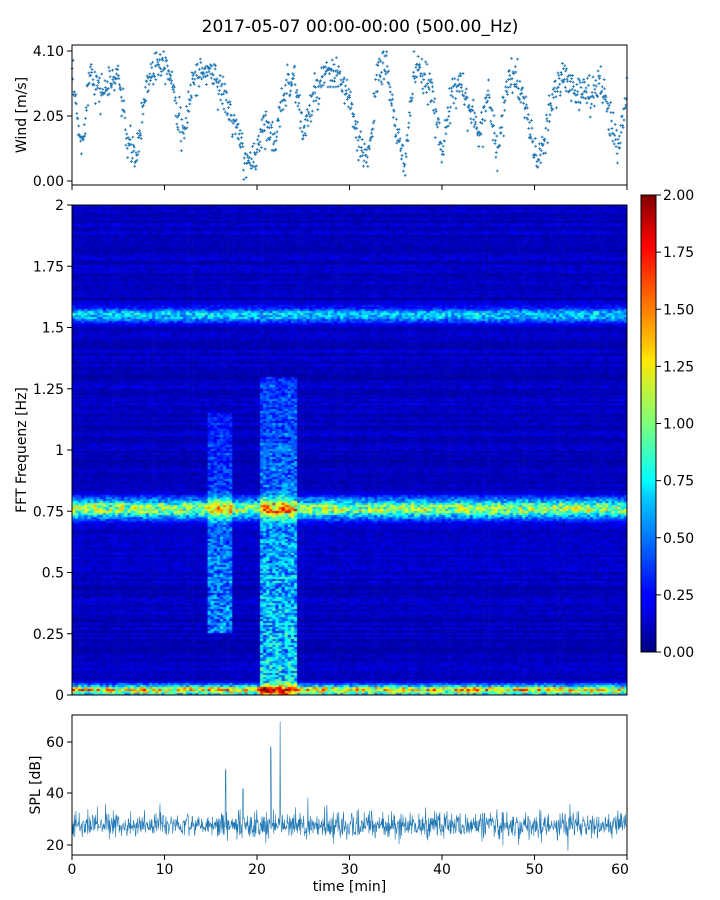  I want to click on spl-y-axis-label: SPL [dB], so click(36, 785).